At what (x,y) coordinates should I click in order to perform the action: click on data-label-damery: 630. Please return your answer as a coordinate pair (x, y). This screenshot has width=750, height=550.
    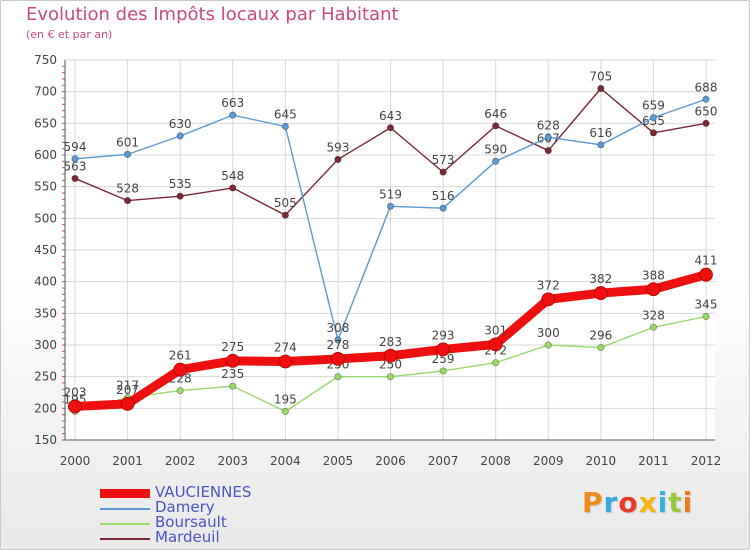
    Looking at the image, I should click on (180, 124).